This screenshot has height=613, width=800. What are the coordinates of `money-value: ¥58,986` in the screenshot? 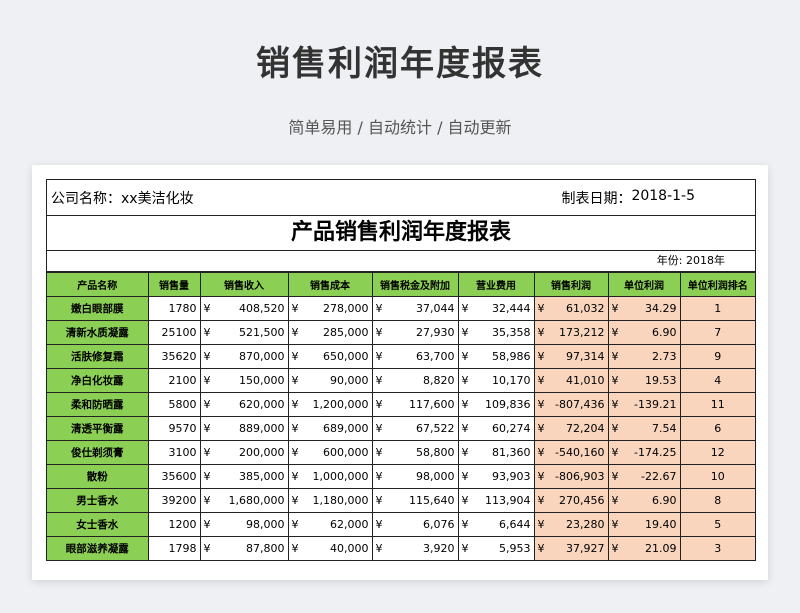 It's located at (496, 356).